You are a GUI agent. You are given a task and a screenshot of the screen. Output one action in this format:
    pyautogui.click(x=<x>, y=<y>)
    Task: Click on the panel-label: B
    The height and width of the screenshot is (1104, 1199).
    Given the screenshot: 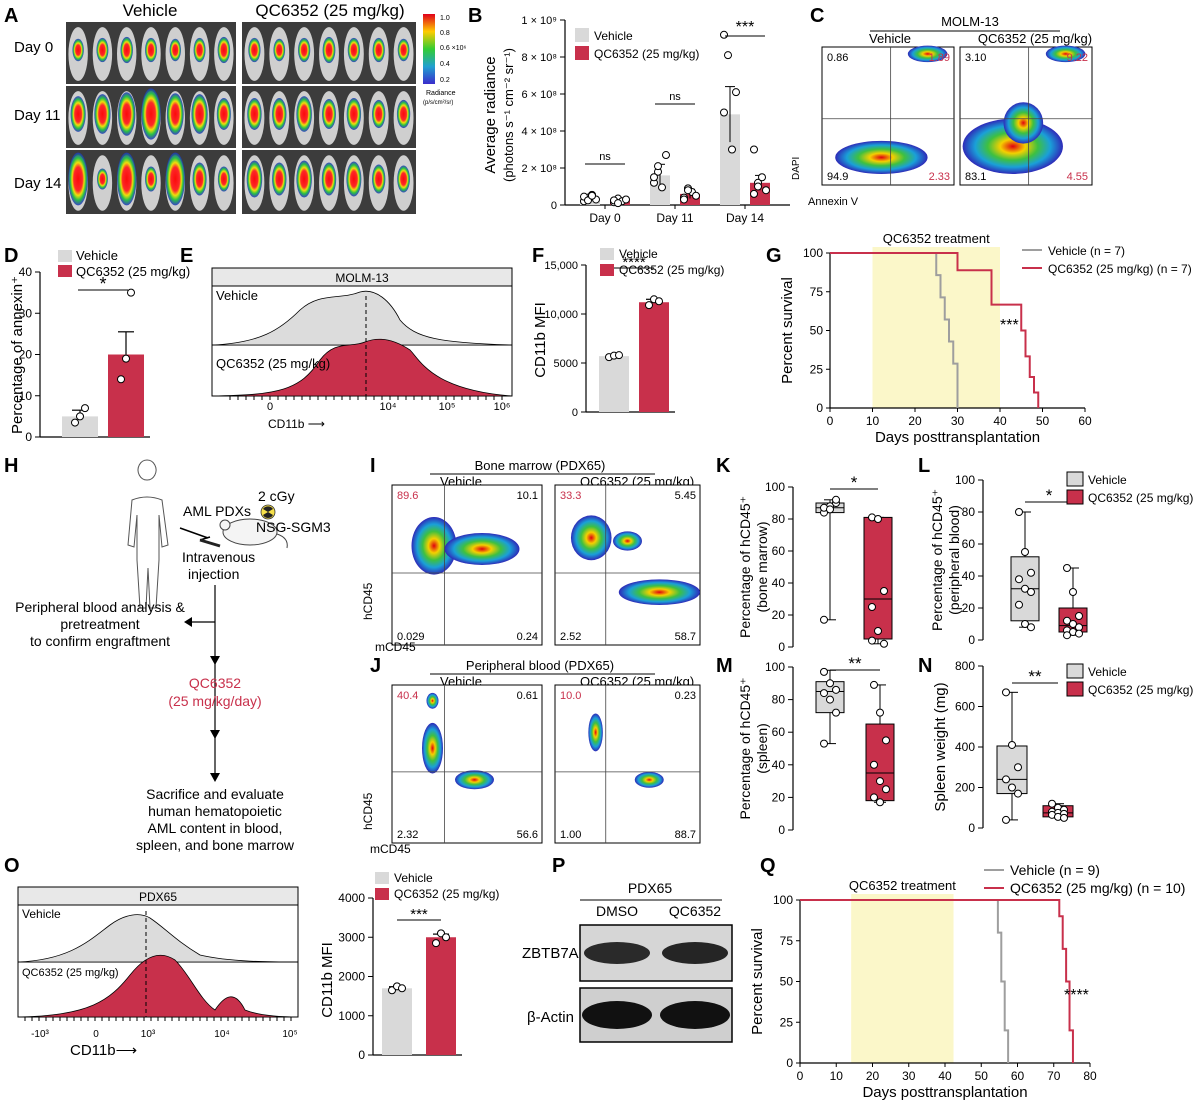 What is the action you would take?
    pyautogui.click(x=475, y=16)
    